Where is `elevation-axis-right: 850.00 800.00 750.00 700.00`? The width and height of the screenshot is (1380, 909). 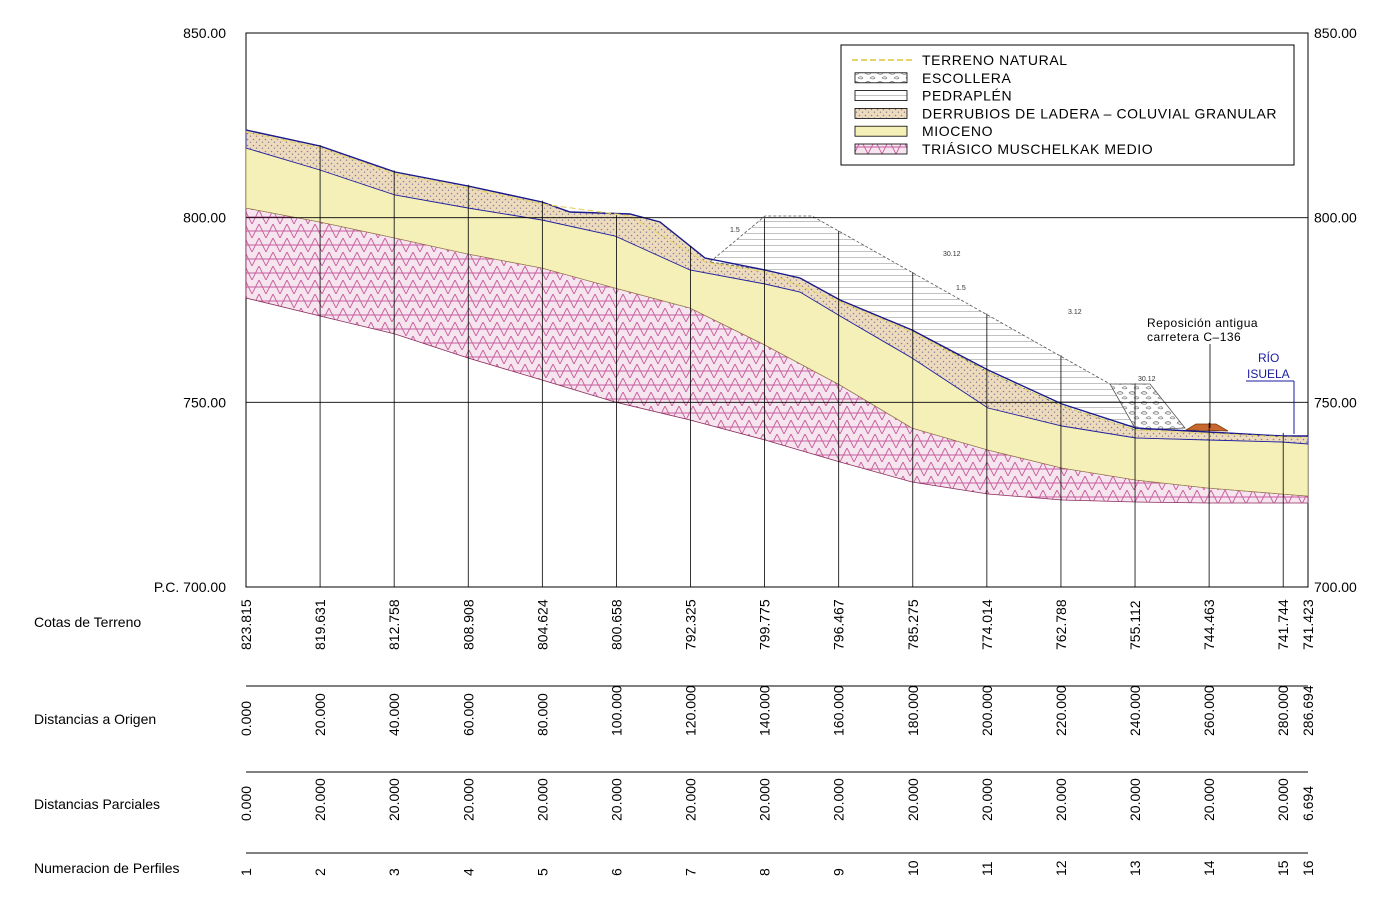
elevation-axis-right: 850.00 800.00 750.00 700.00 is located at coordinates (1335, 310).